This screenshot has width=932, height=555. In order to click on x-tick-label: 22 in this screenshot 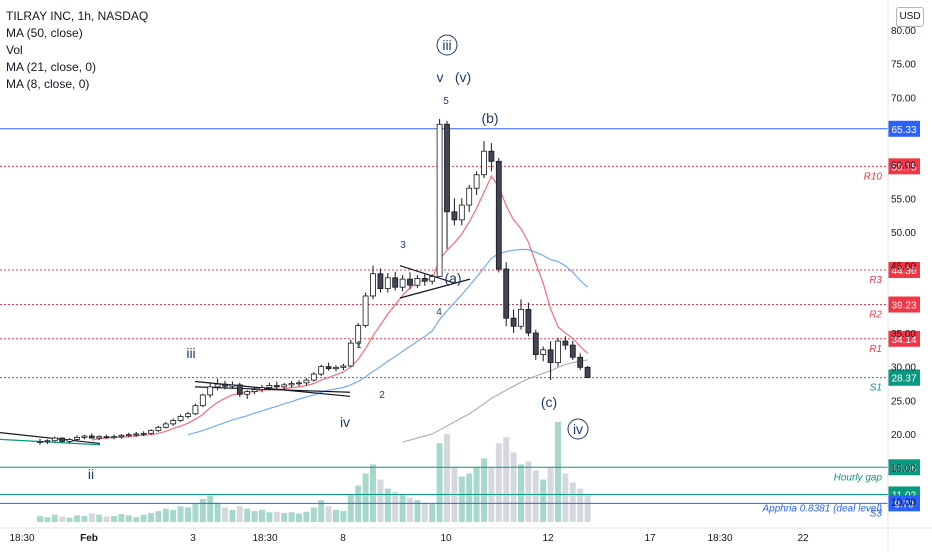, I will do `click(803, 538)`.